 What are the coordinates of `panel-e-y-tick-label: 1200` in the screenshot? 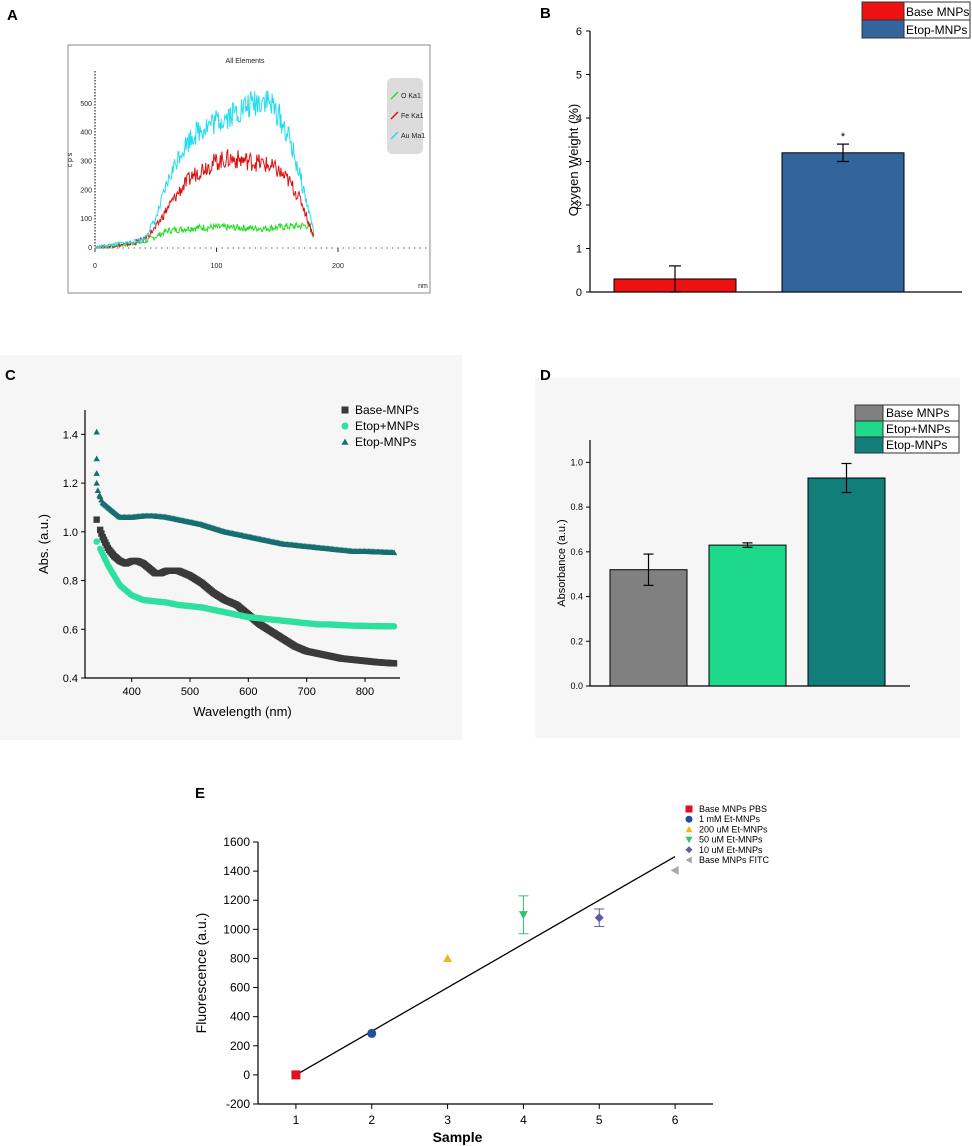 It's located at (236, 900).